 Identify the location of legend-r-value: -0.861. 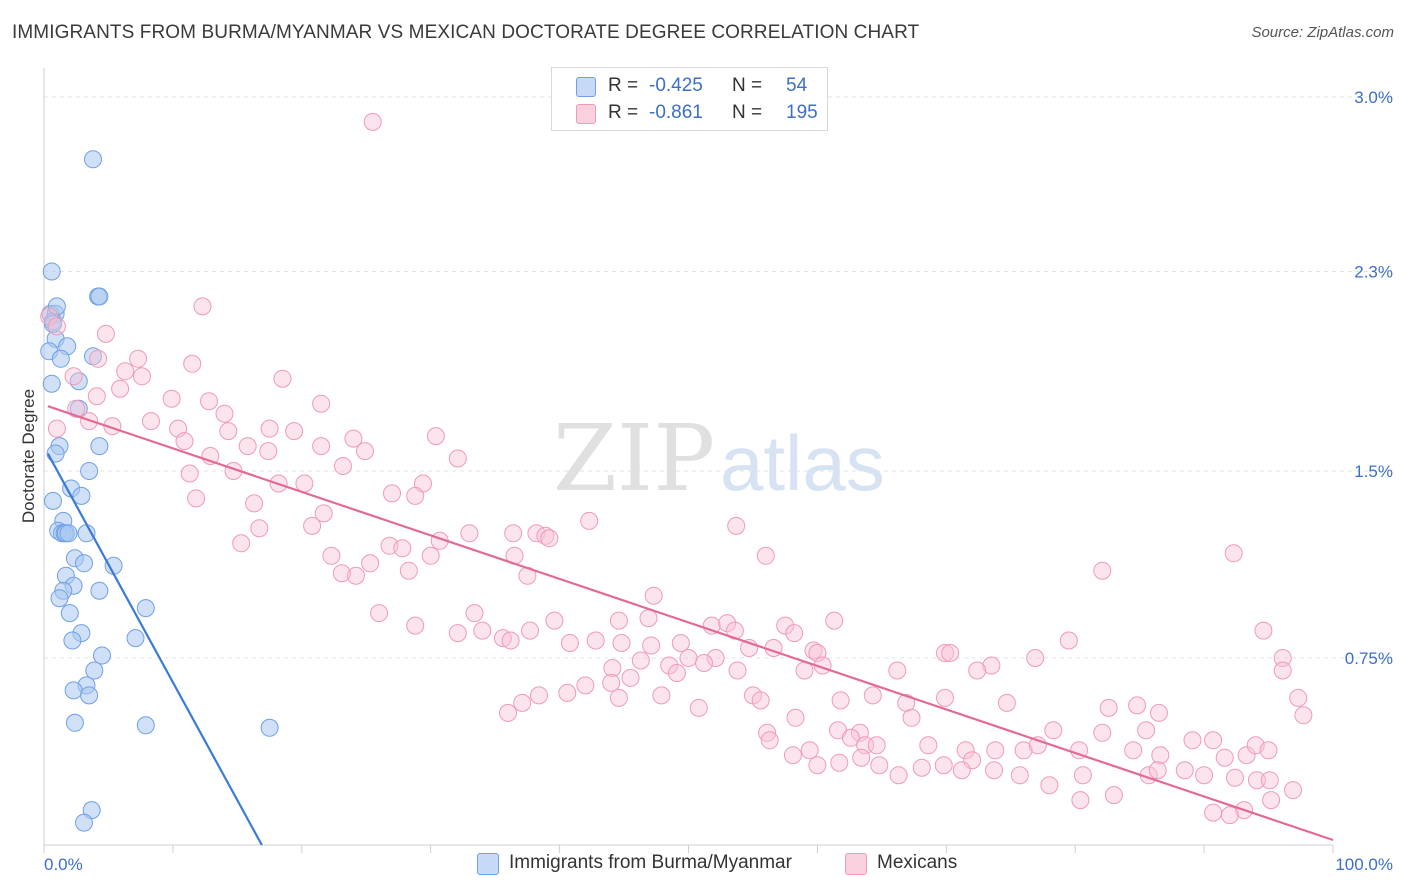
(676, 112).